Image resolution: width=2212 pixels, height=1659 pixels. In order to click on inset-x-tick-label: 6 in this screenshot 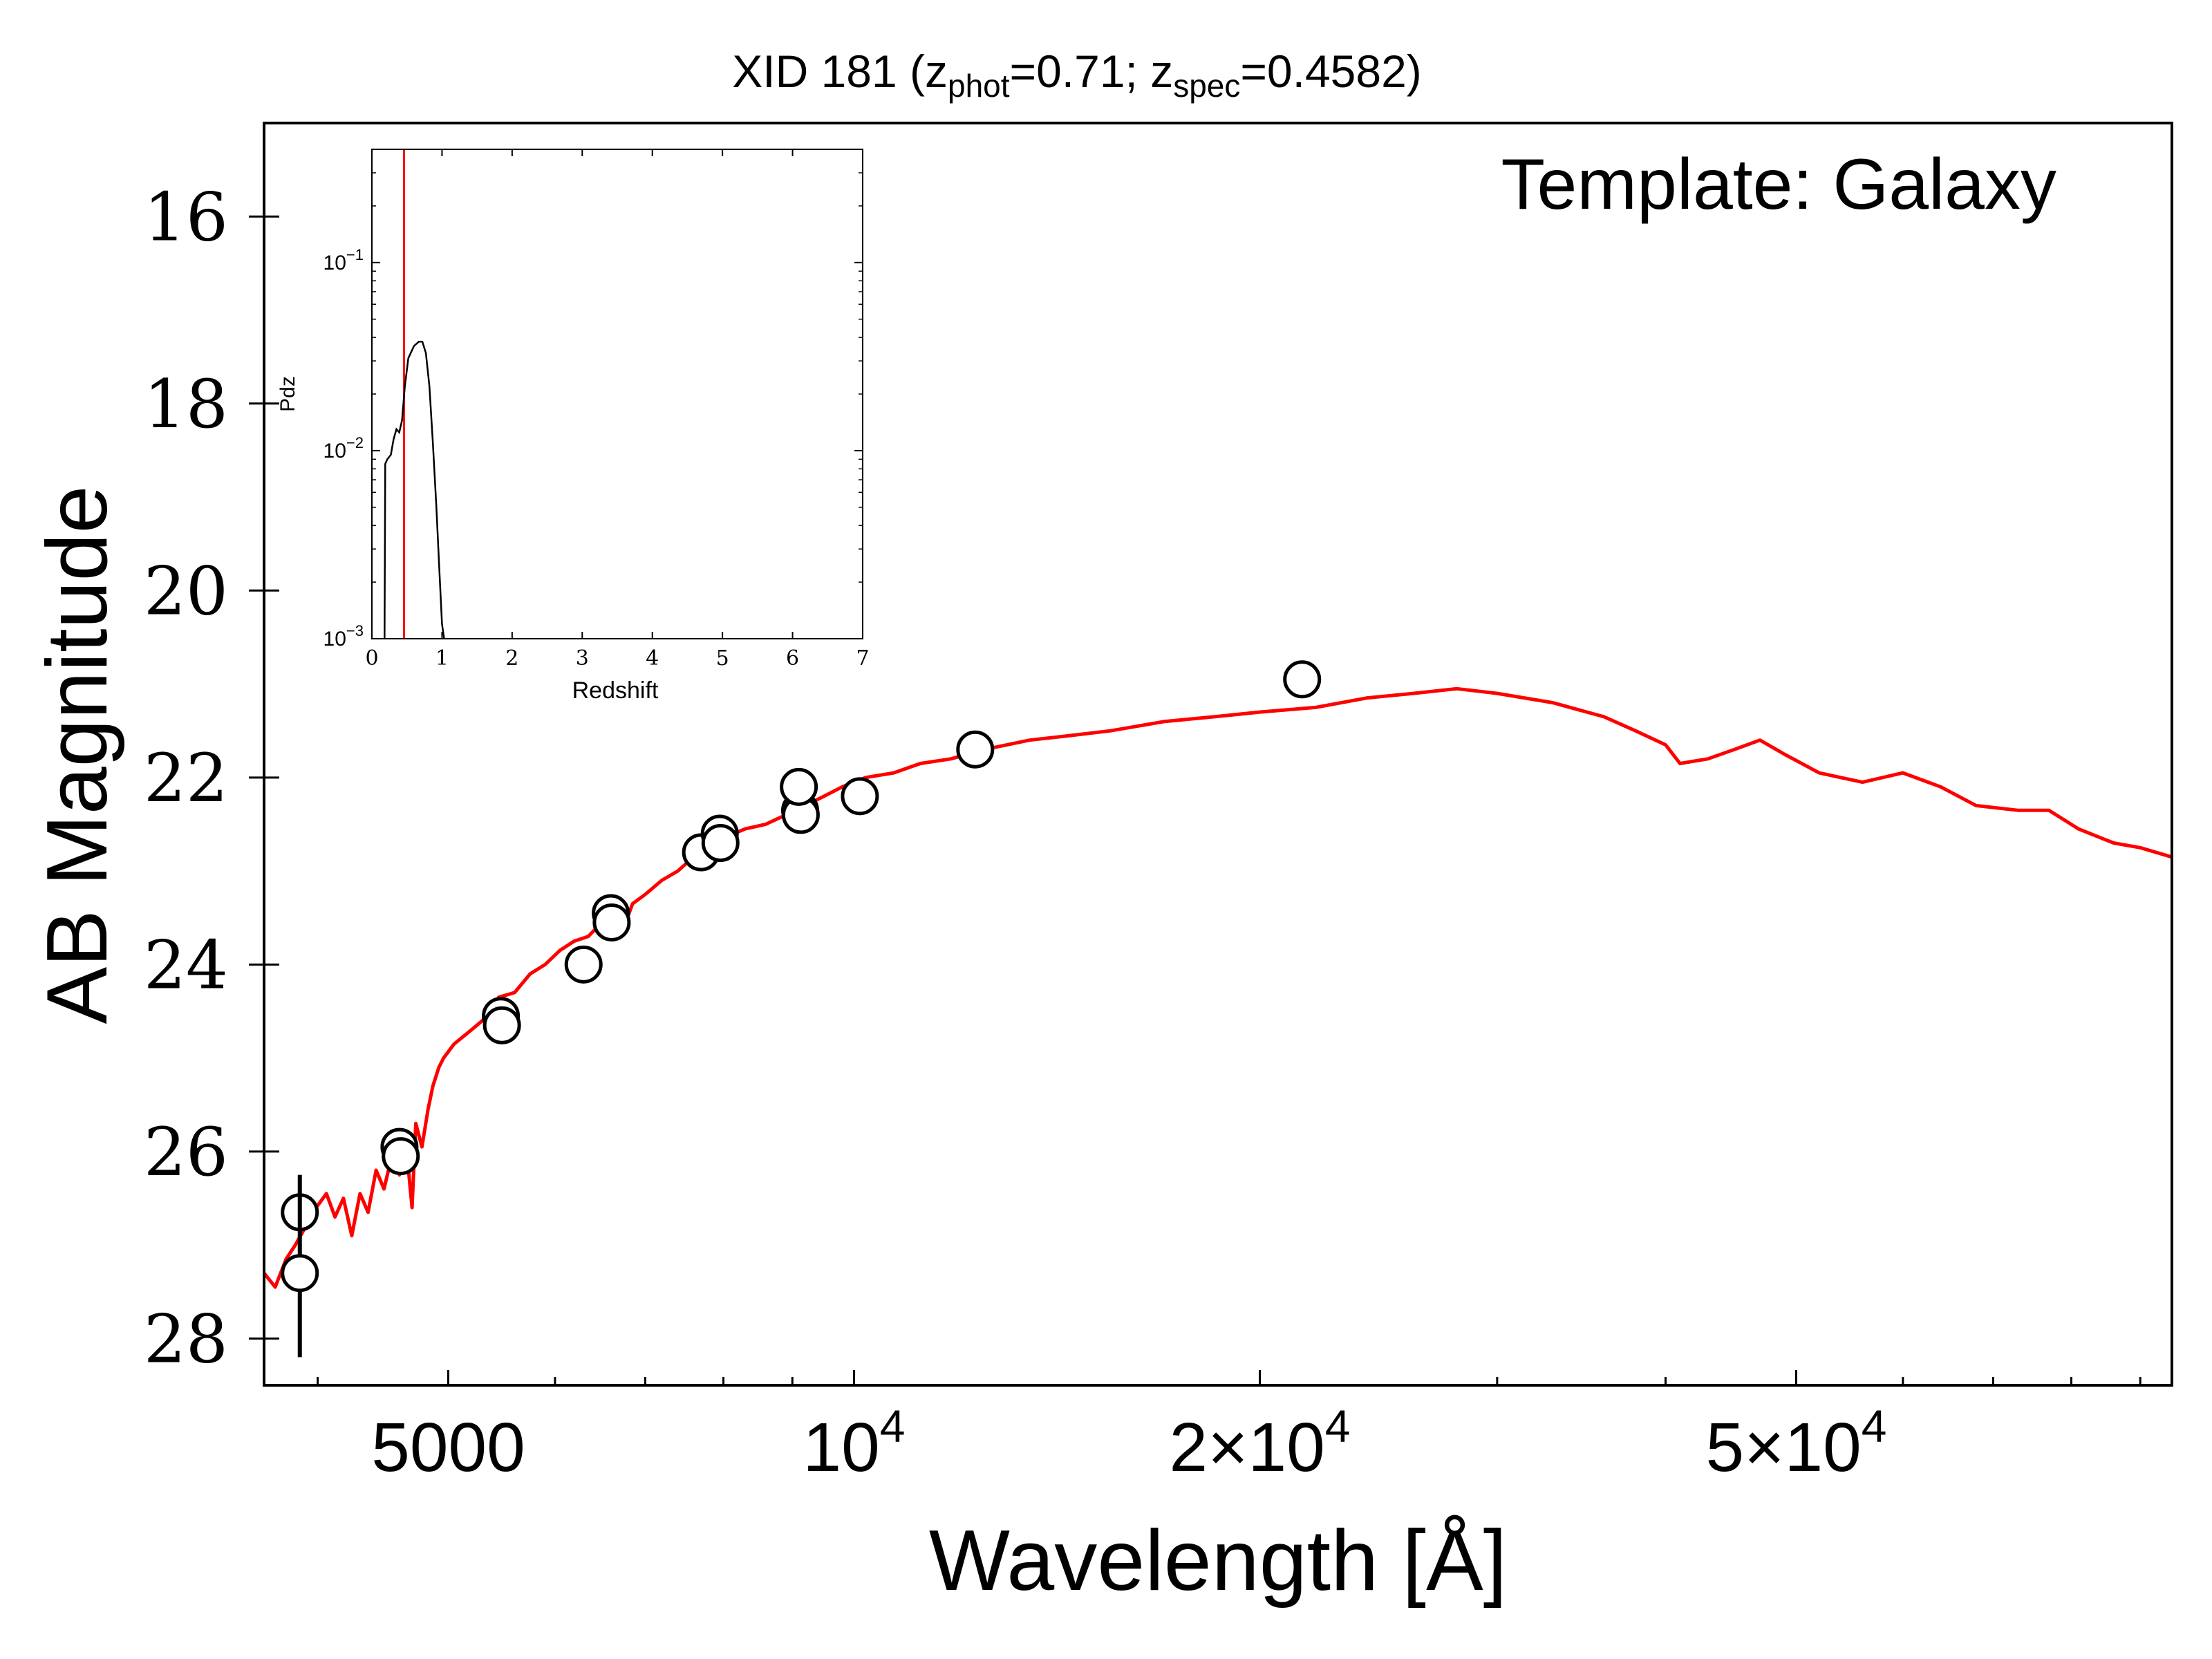, I will do `click(793, 658)`.